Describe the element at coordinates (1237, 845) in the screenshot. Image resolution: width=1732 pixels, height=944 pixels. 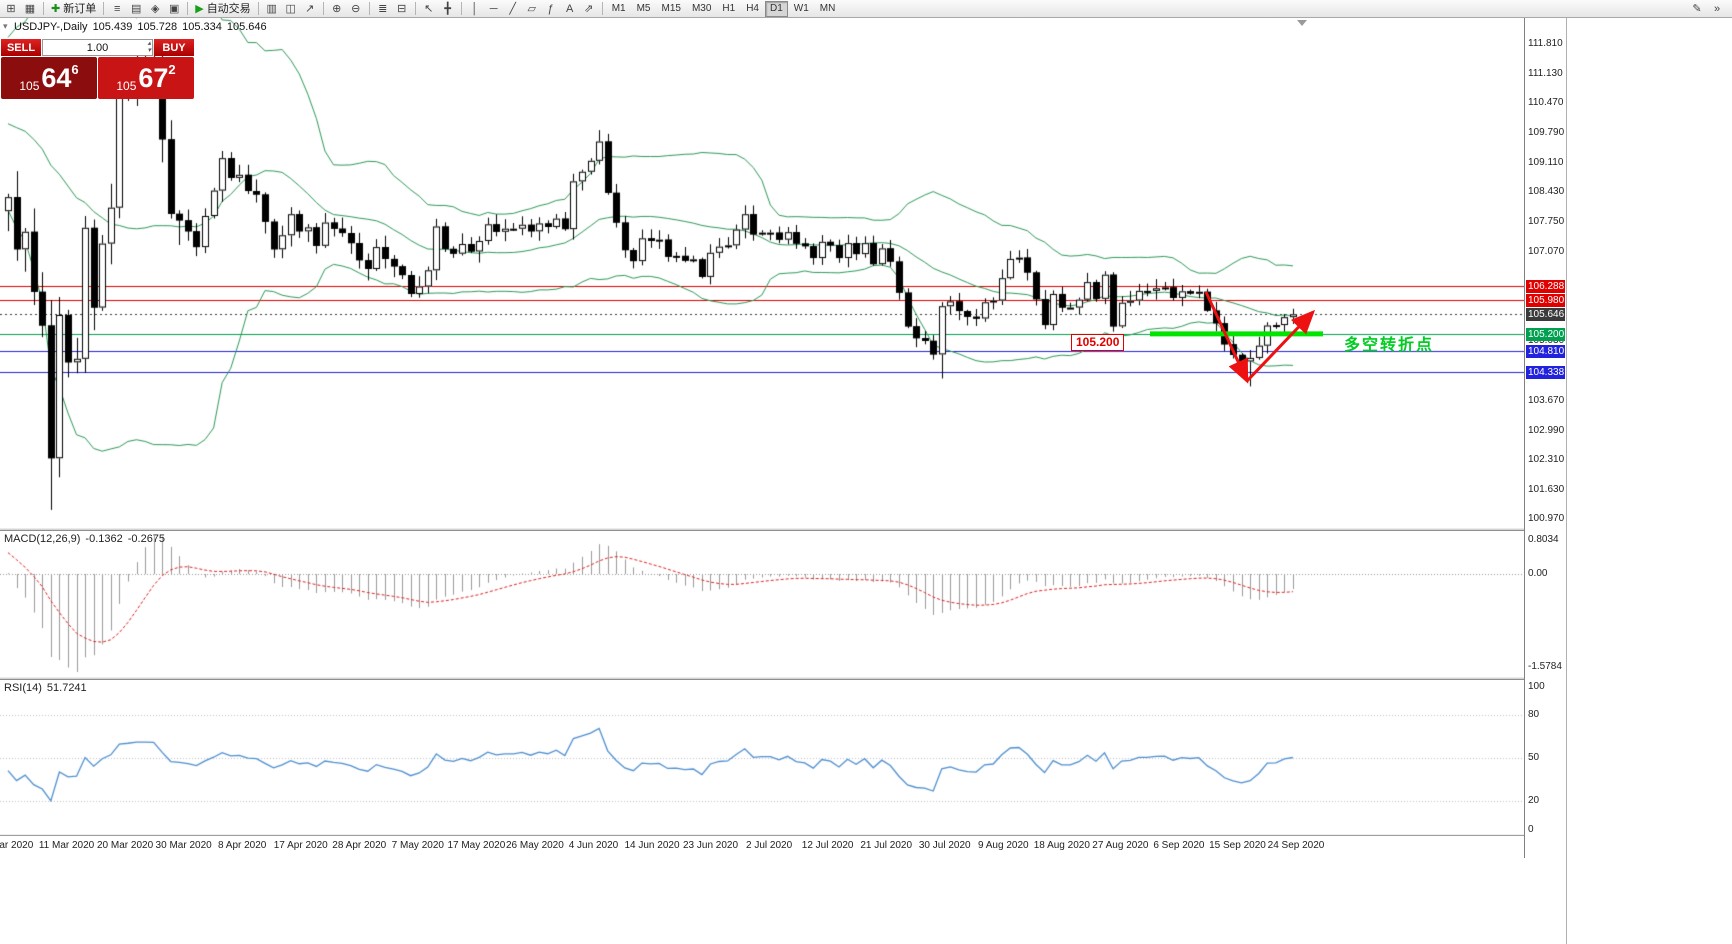
I see `date-axis-label: 15 Sep 2020` at that location.